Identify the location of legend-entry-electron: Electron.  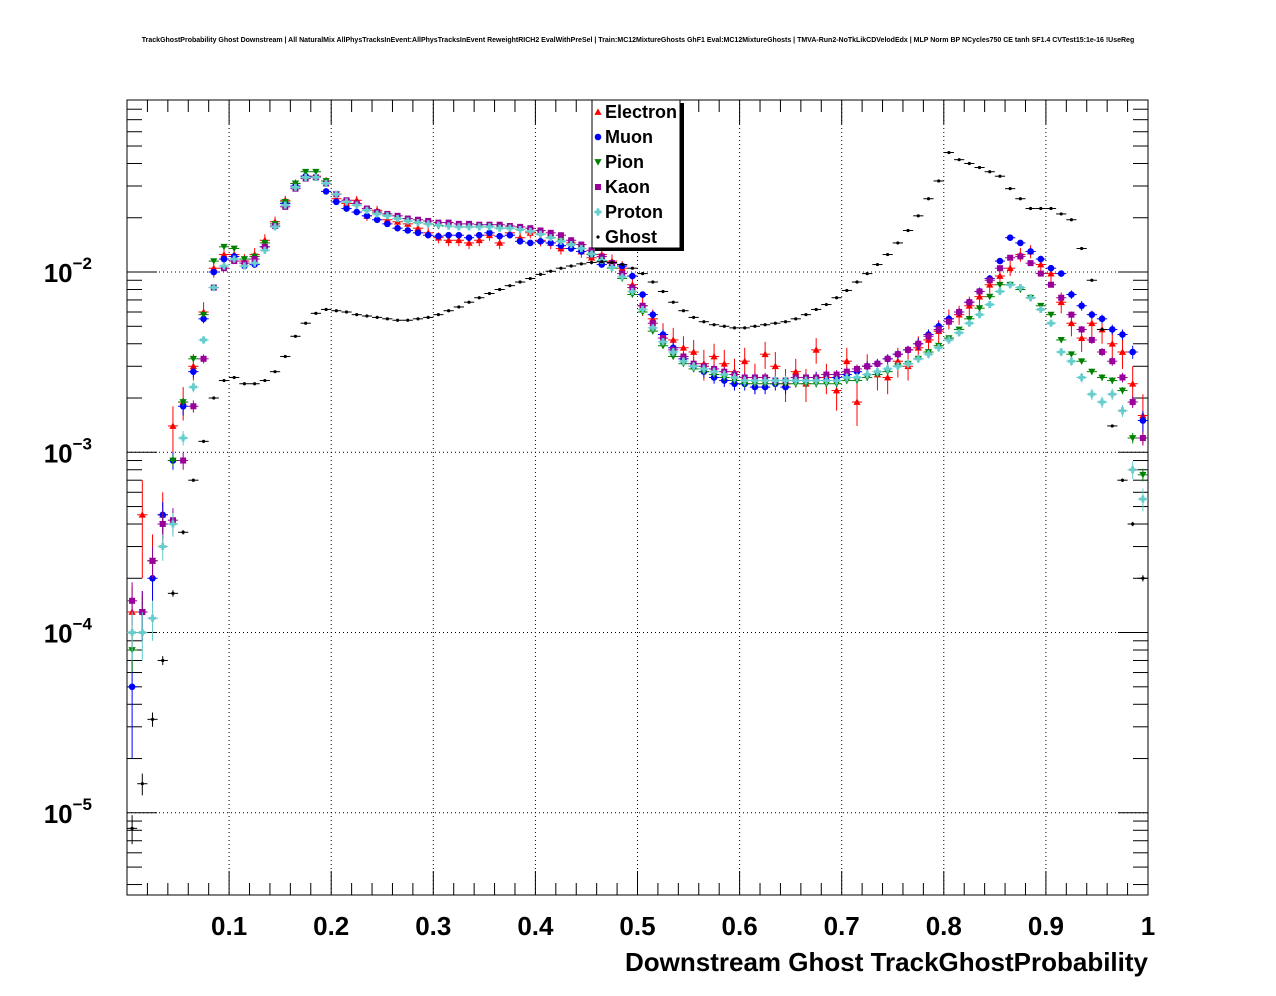
(635, 112).